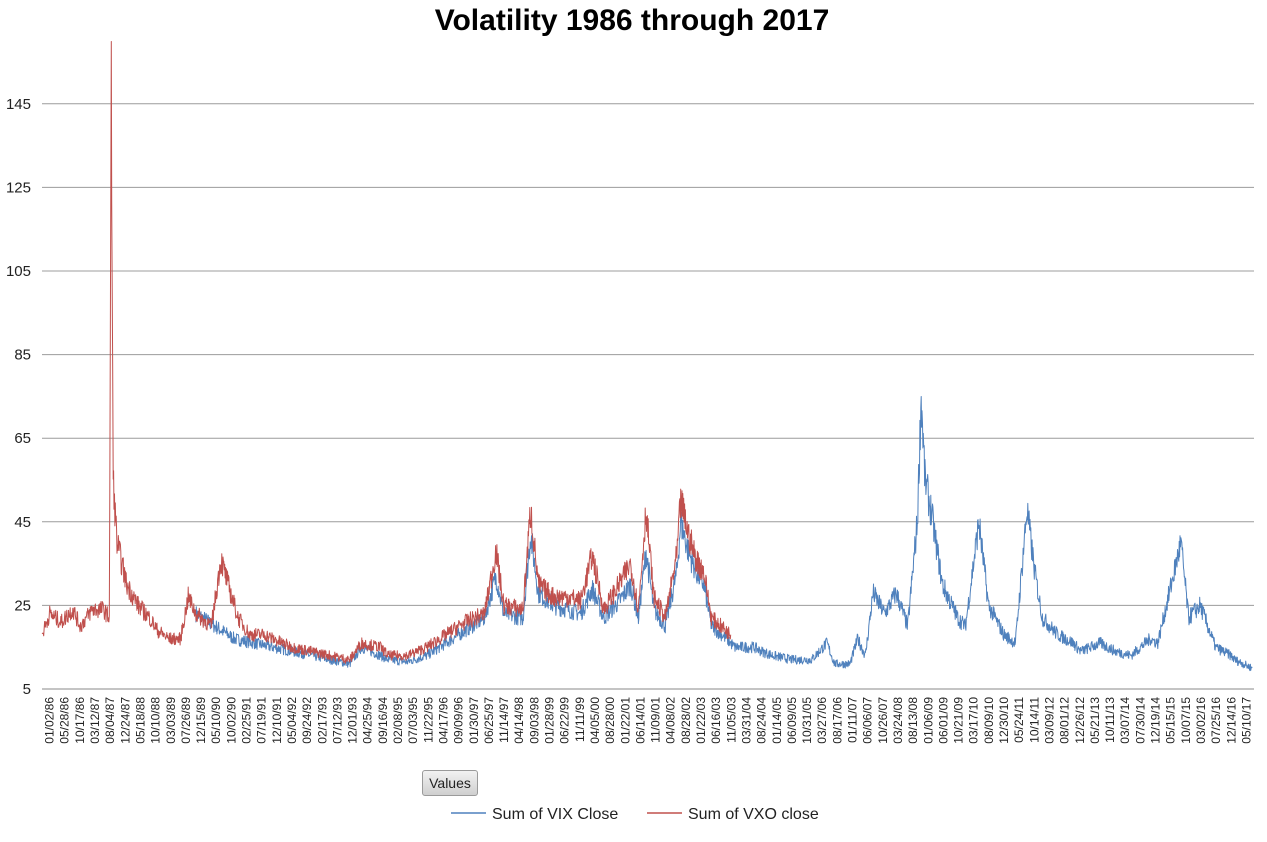 This screenshot has width=1267, height=842. I want to click on x-tick-label: 03/03/89, so click(171, 720).